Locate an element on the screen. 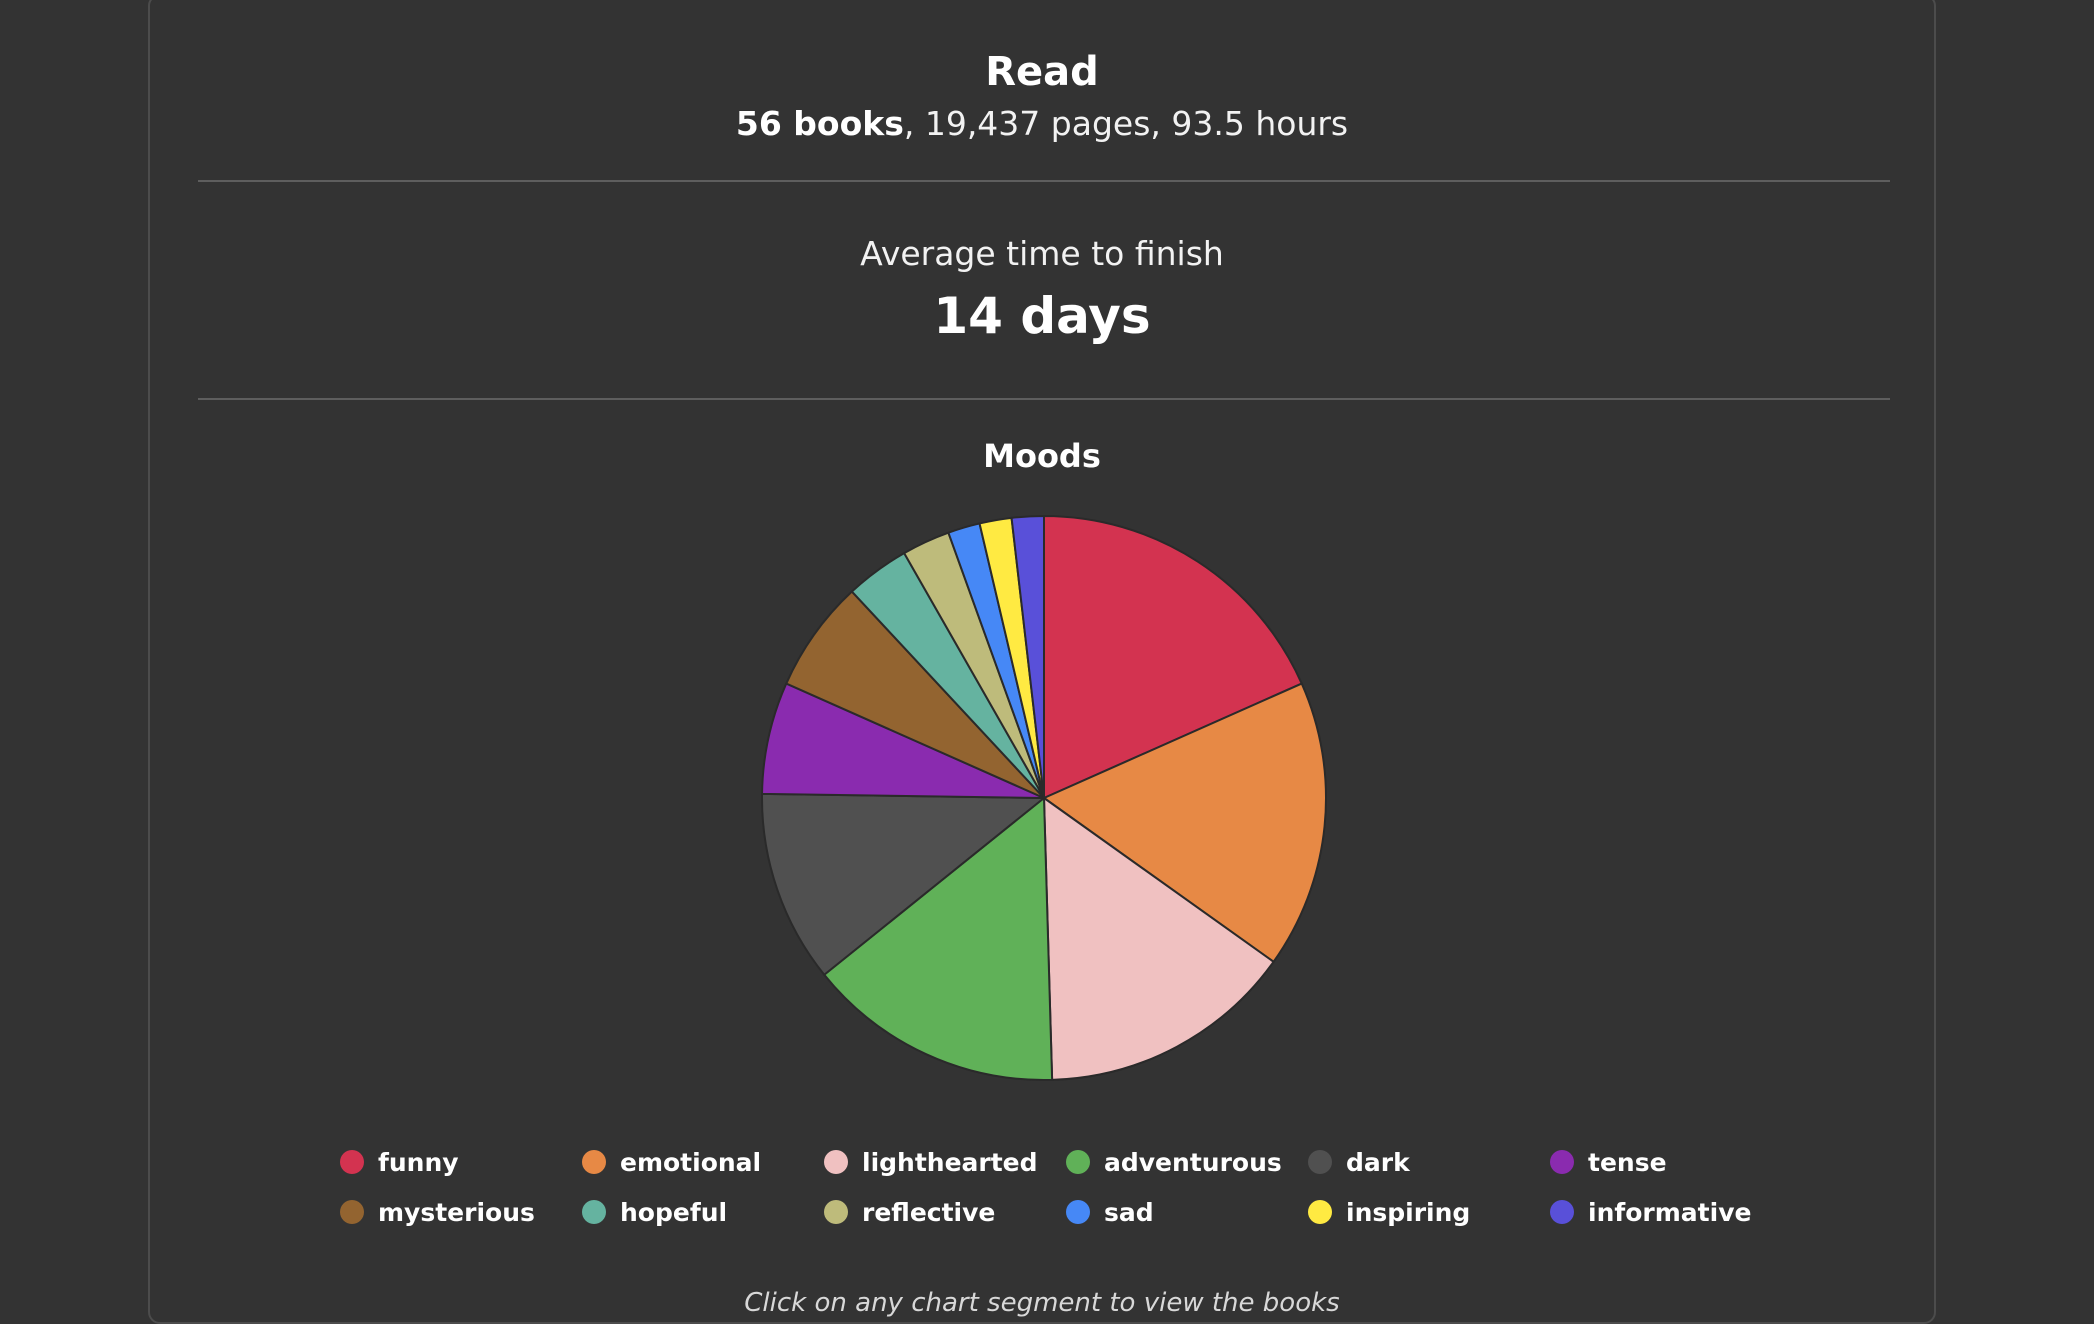 The height and width of the screenshot is (1324, 2094). legend-item-tense: tense is located at coordinates (1671, 1162).